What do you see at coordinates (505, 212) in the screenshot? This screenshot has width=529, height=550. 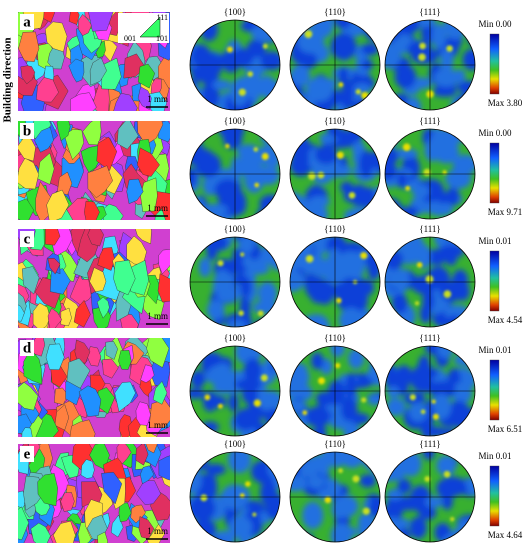 I see `colorbar-max: Max 9.71` at bounding box center [505, 212].